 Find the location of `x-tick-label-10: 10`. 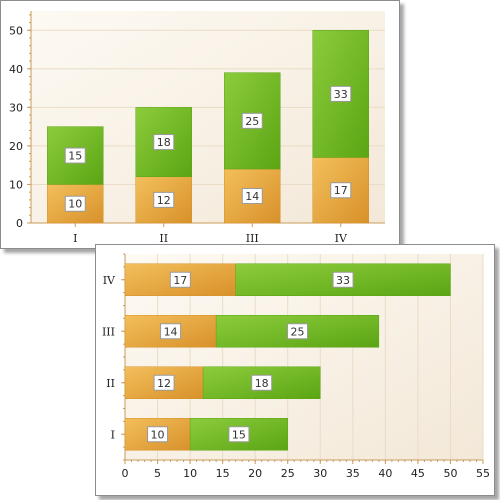

x-tick-label-10: 10 is located at coordinates (190, 473).